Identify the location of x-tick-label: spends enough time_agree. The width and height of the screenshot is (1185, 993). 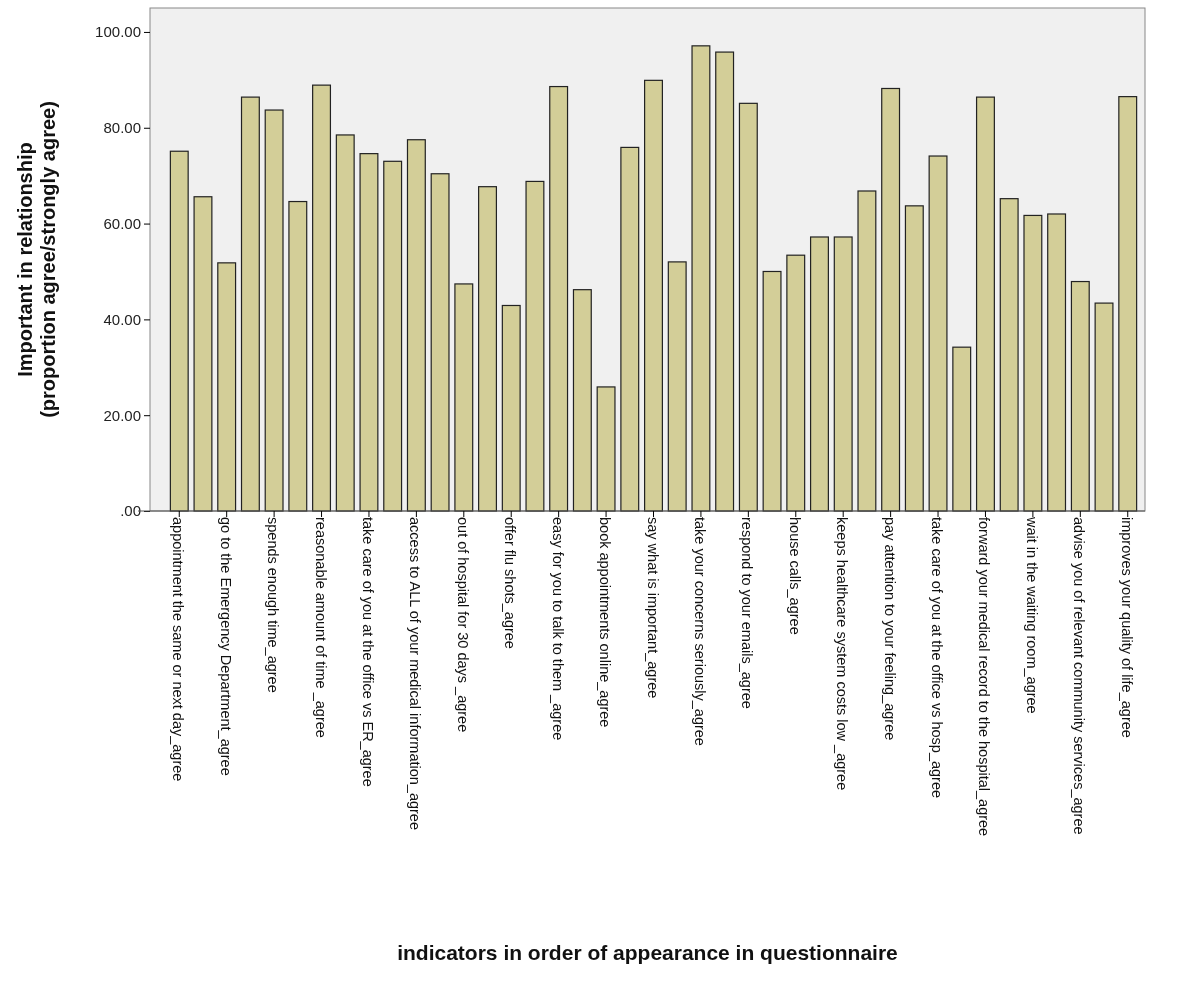
(272, 605).